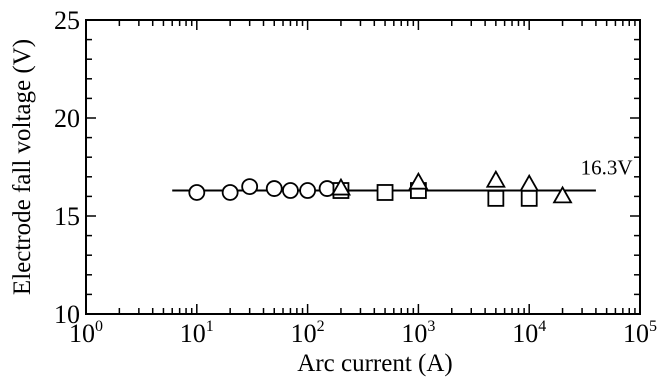 This screenshot has height=380, width=667. I want to click on x-tick-label: 10⁴, so click(529, 333).